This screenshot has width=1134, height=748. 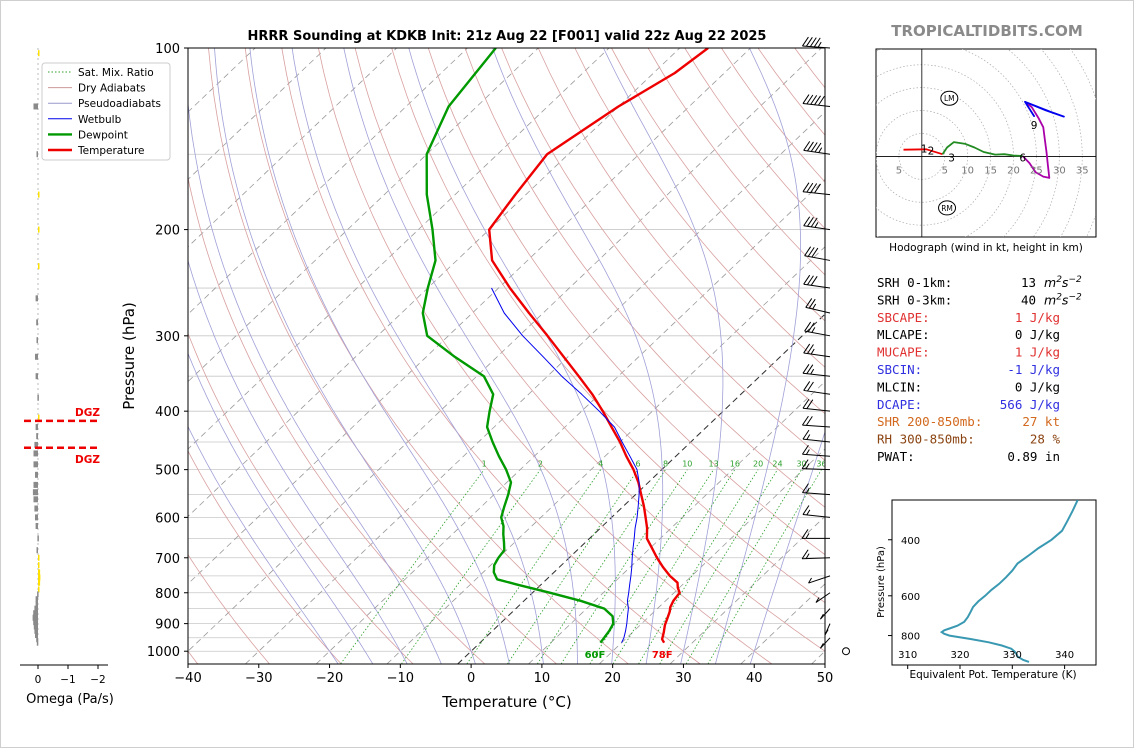 I want to click on theta-e-frame, so click(x=994, y=582).